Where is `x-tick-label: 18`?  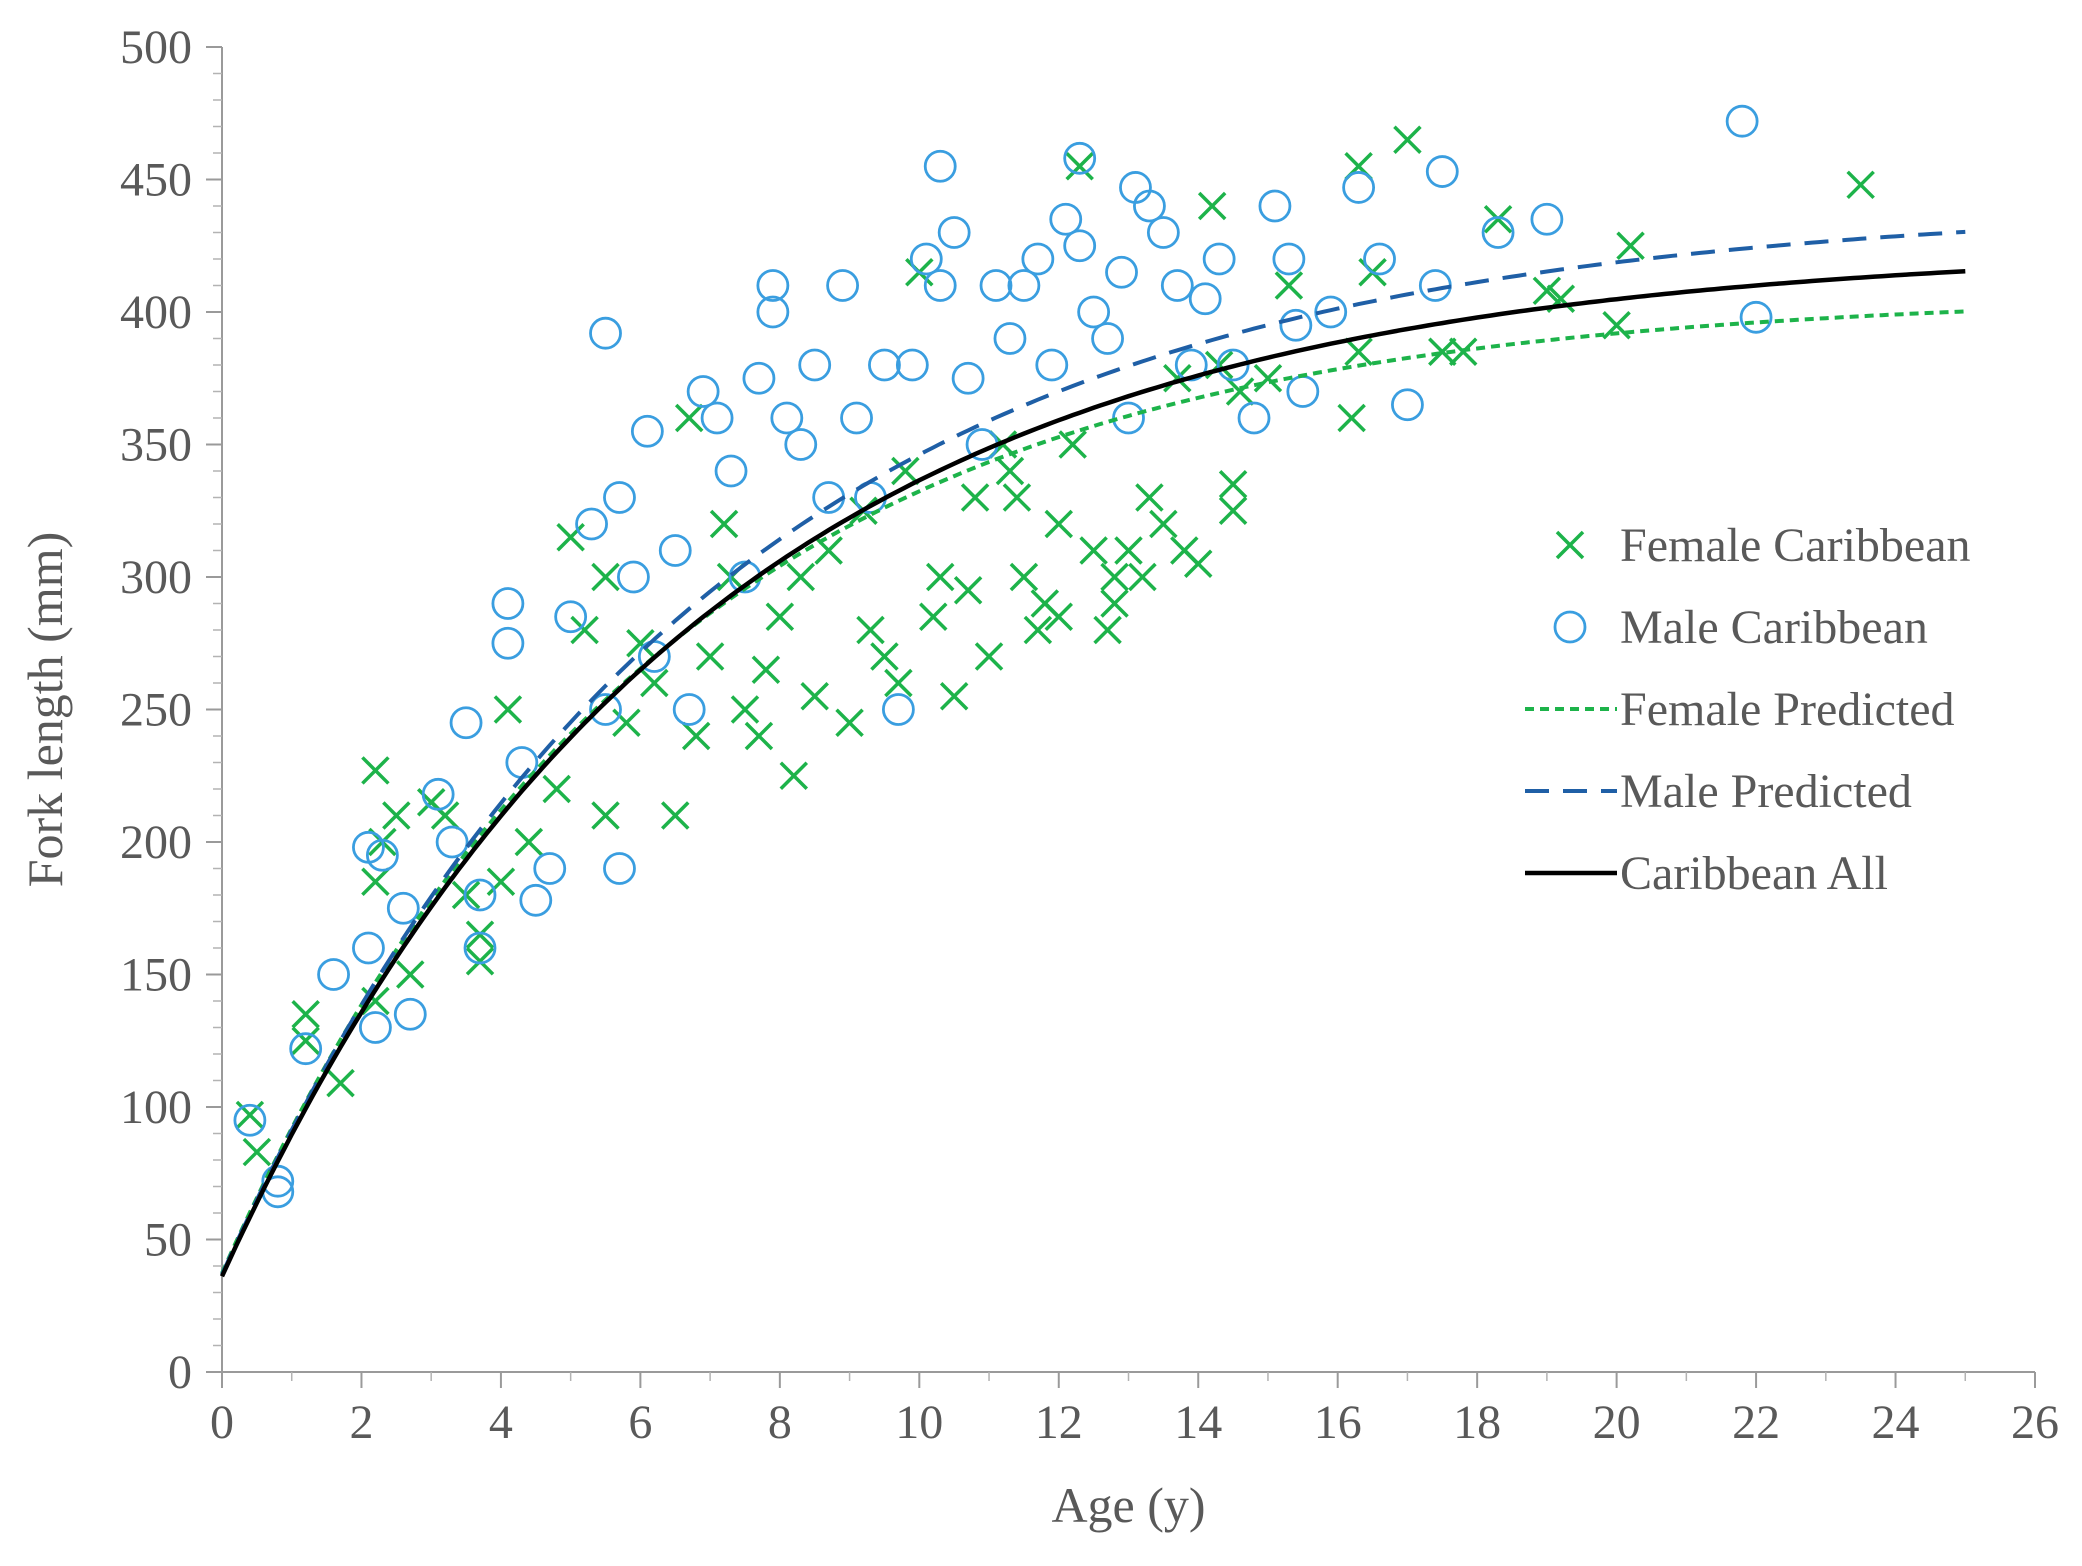
x-tick-label: 18 is located at coordinates (1477, 1422).